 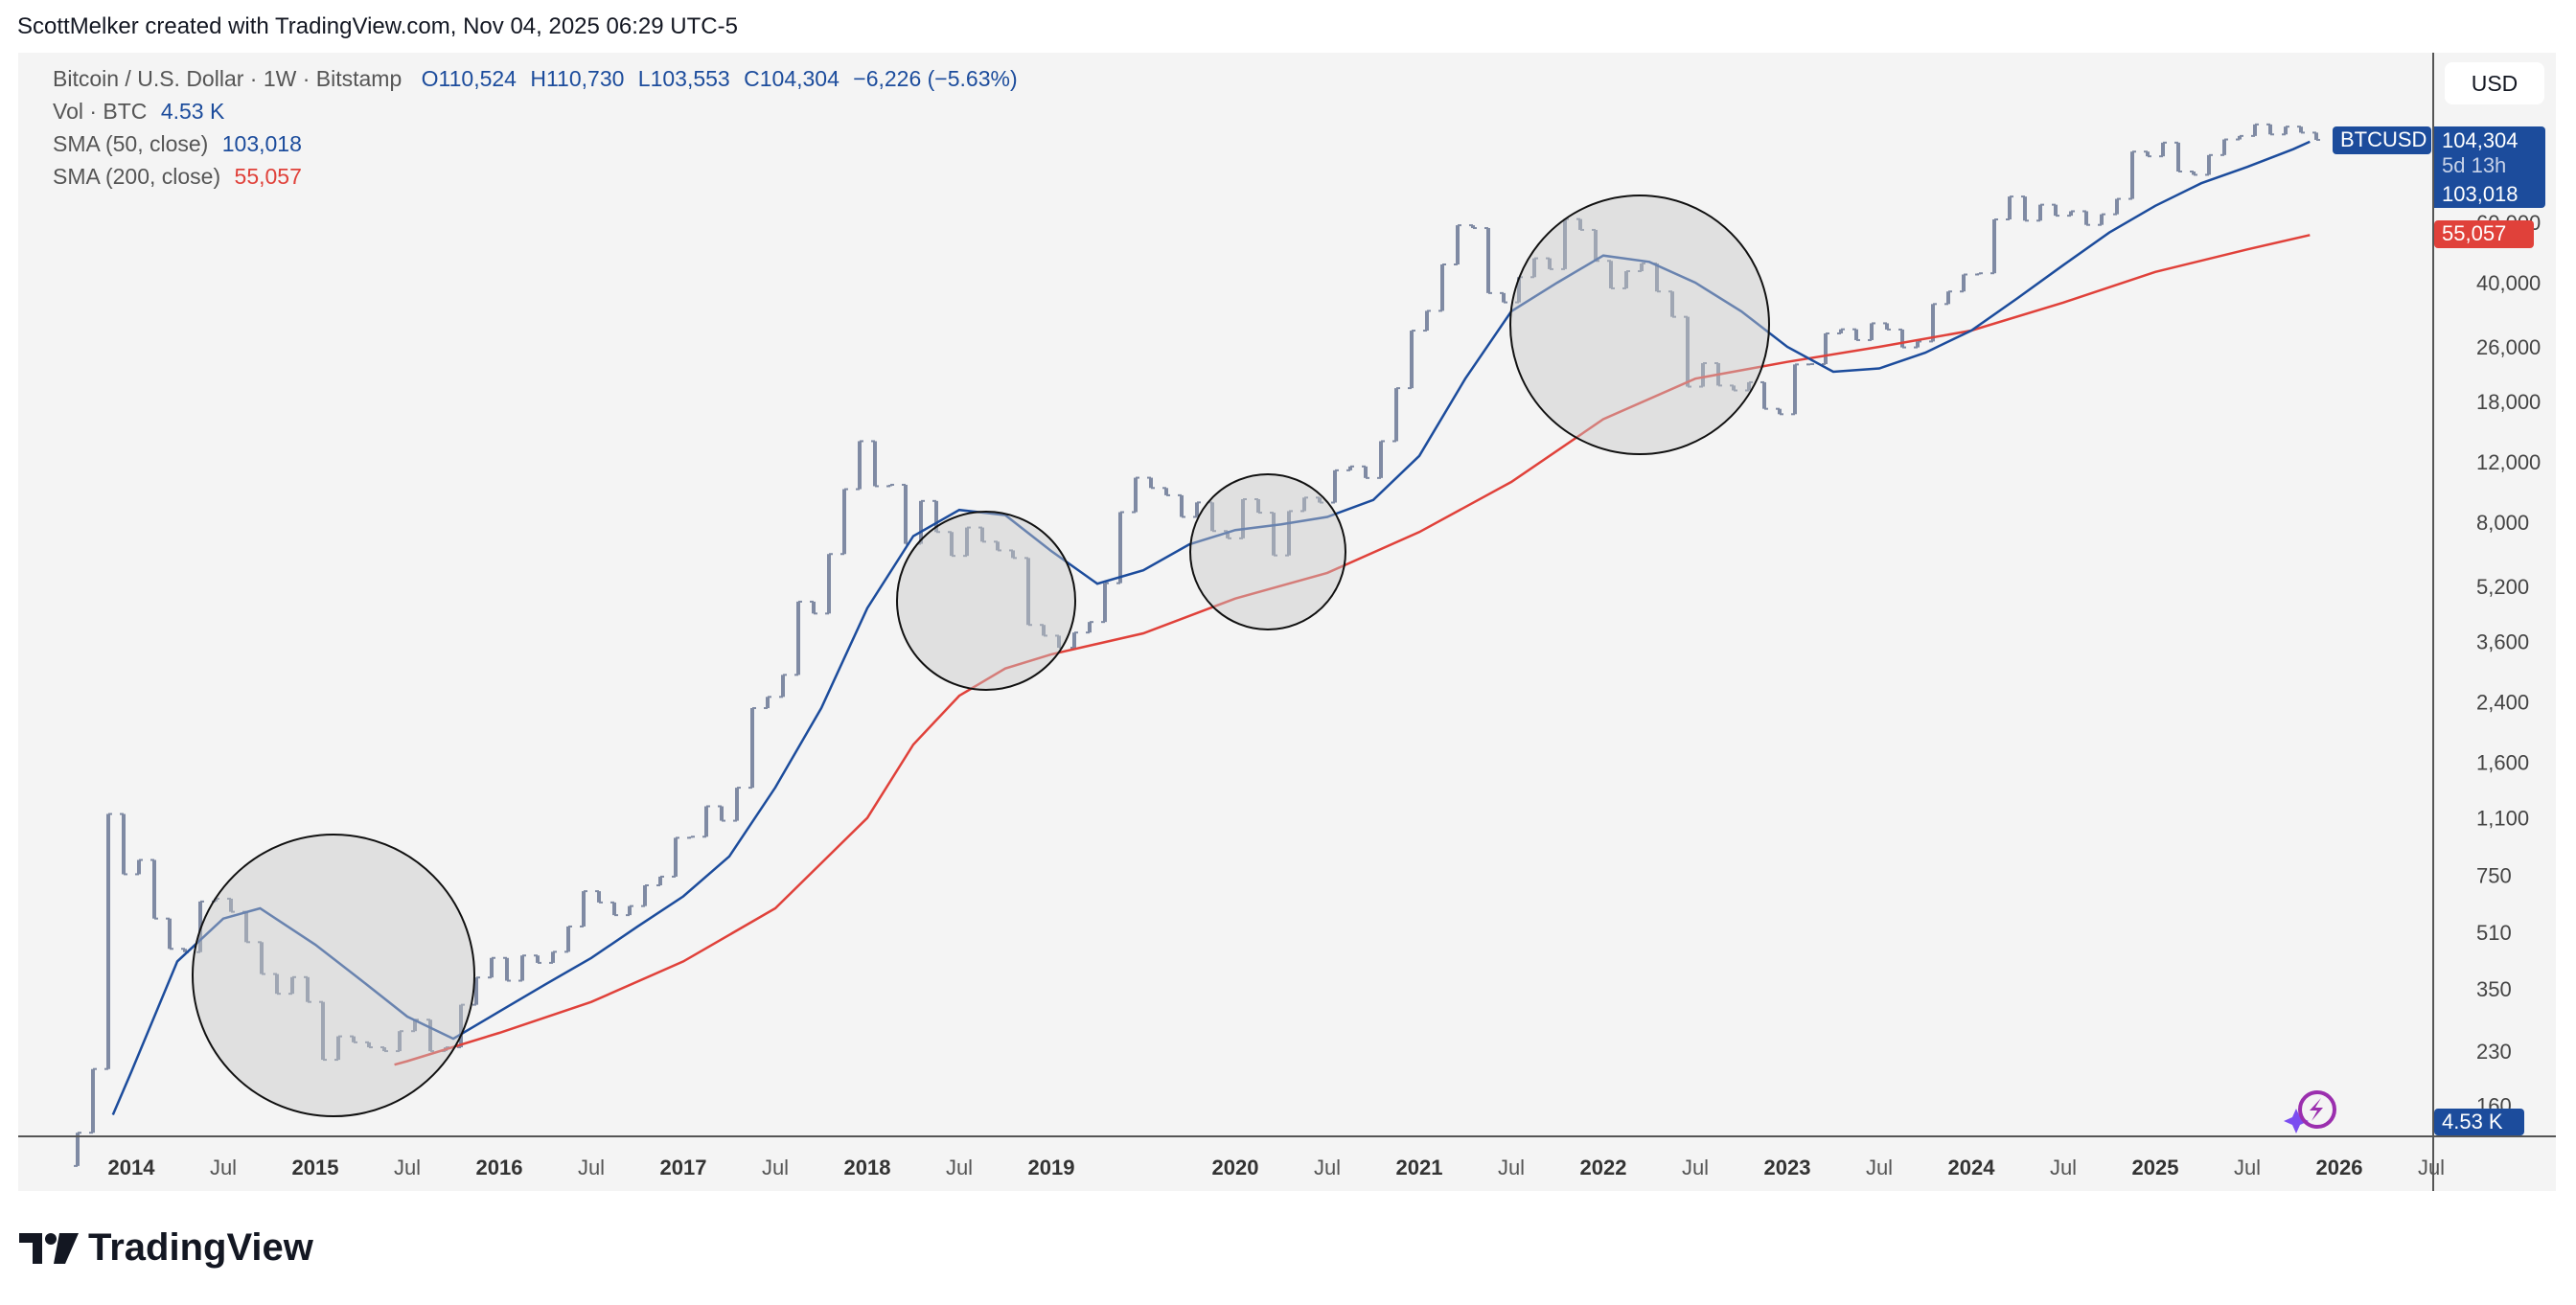 I want to click on price-tick-label: 3,600, so click(x=2502, y=641).